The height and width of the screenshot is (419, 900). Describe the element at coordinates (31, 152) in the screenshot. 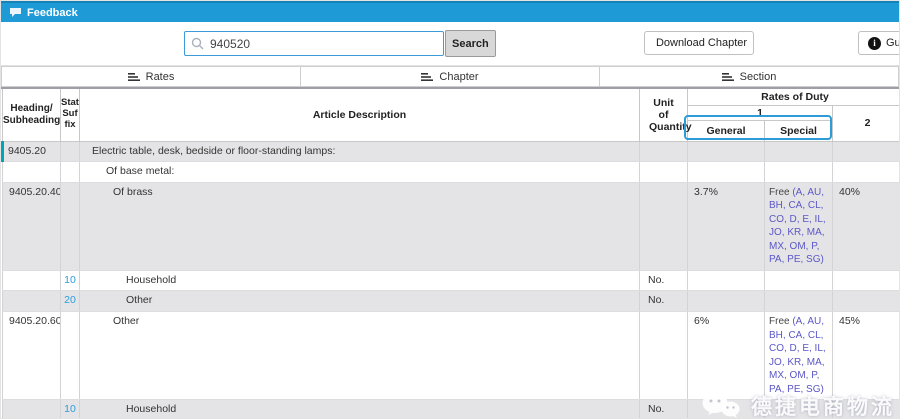

I see `heading-cell: 9405.20` at that location.